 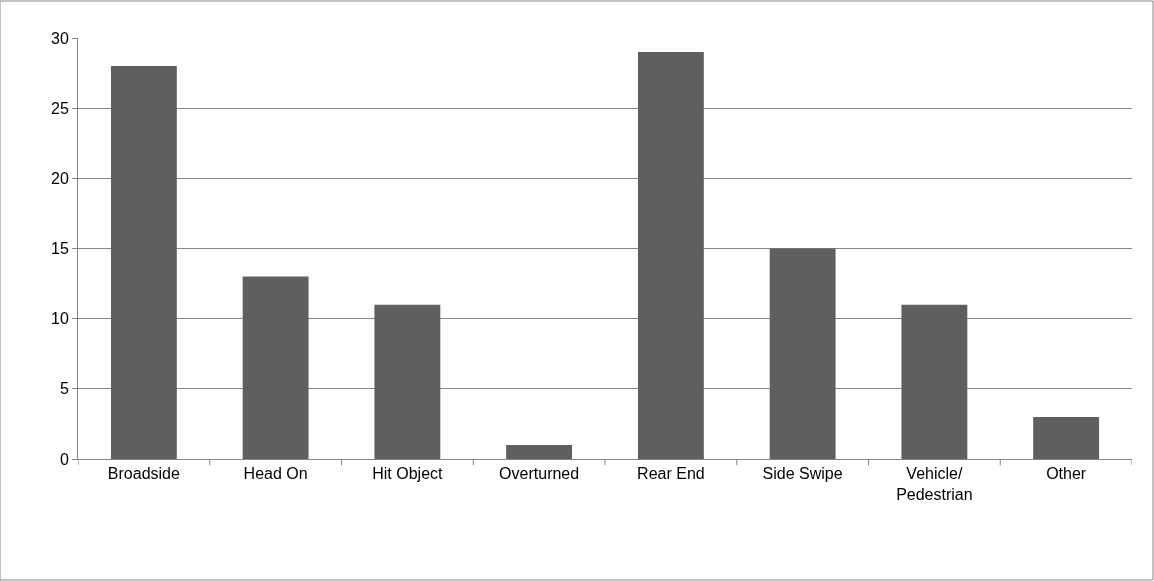 I want to click on y-tick-label: 0, so click(x=64, y=459).